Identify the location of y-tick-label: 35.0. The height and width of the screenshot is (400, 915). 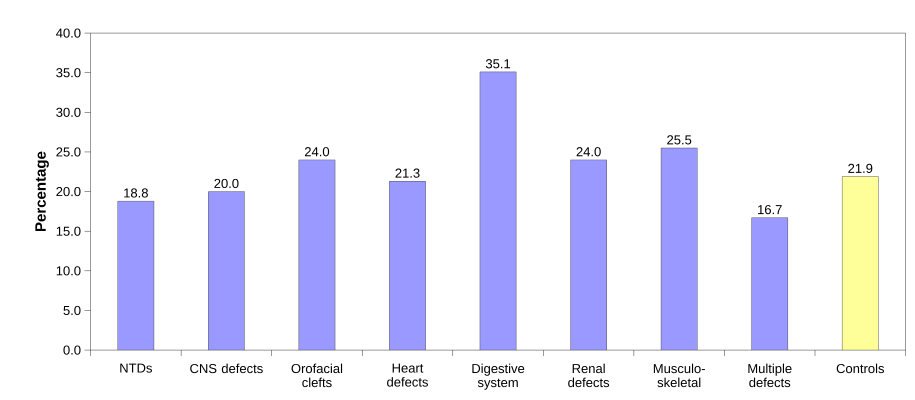
(68, 73).